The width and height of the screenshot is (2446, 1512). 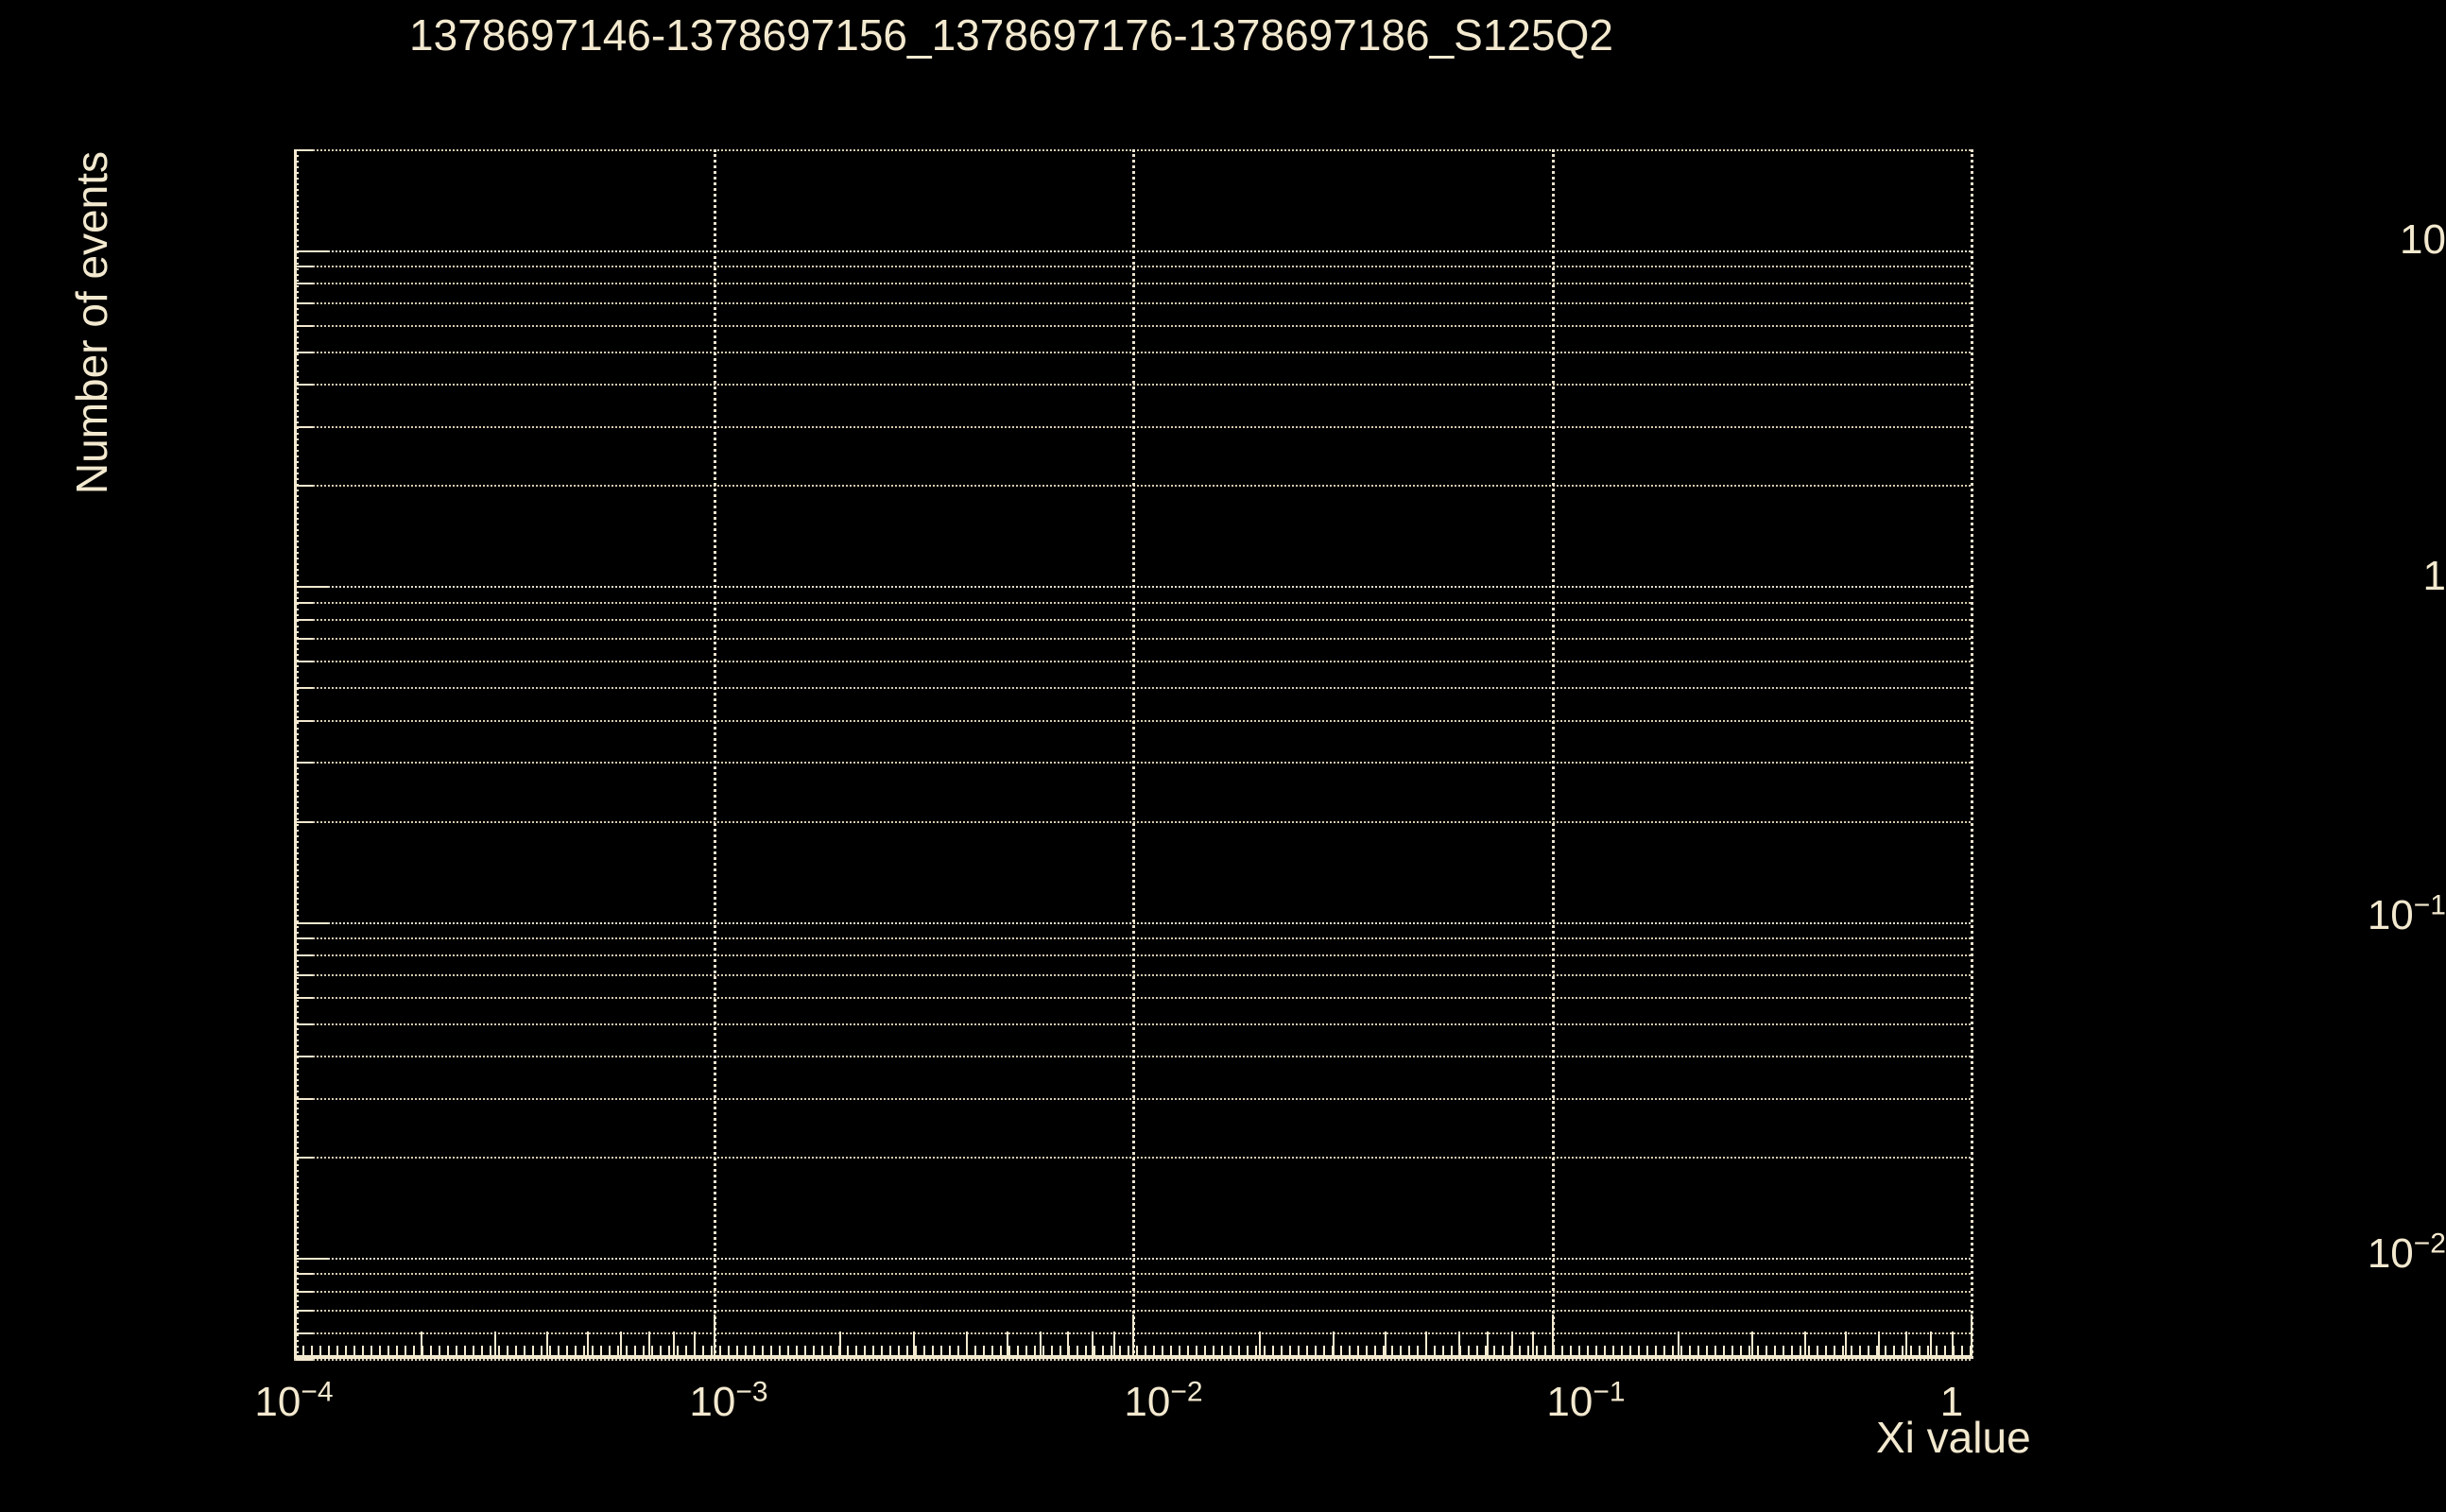 I want to click on x-tick-label-1e-1: 10⁻¹, so click(x=1586, y=1400).